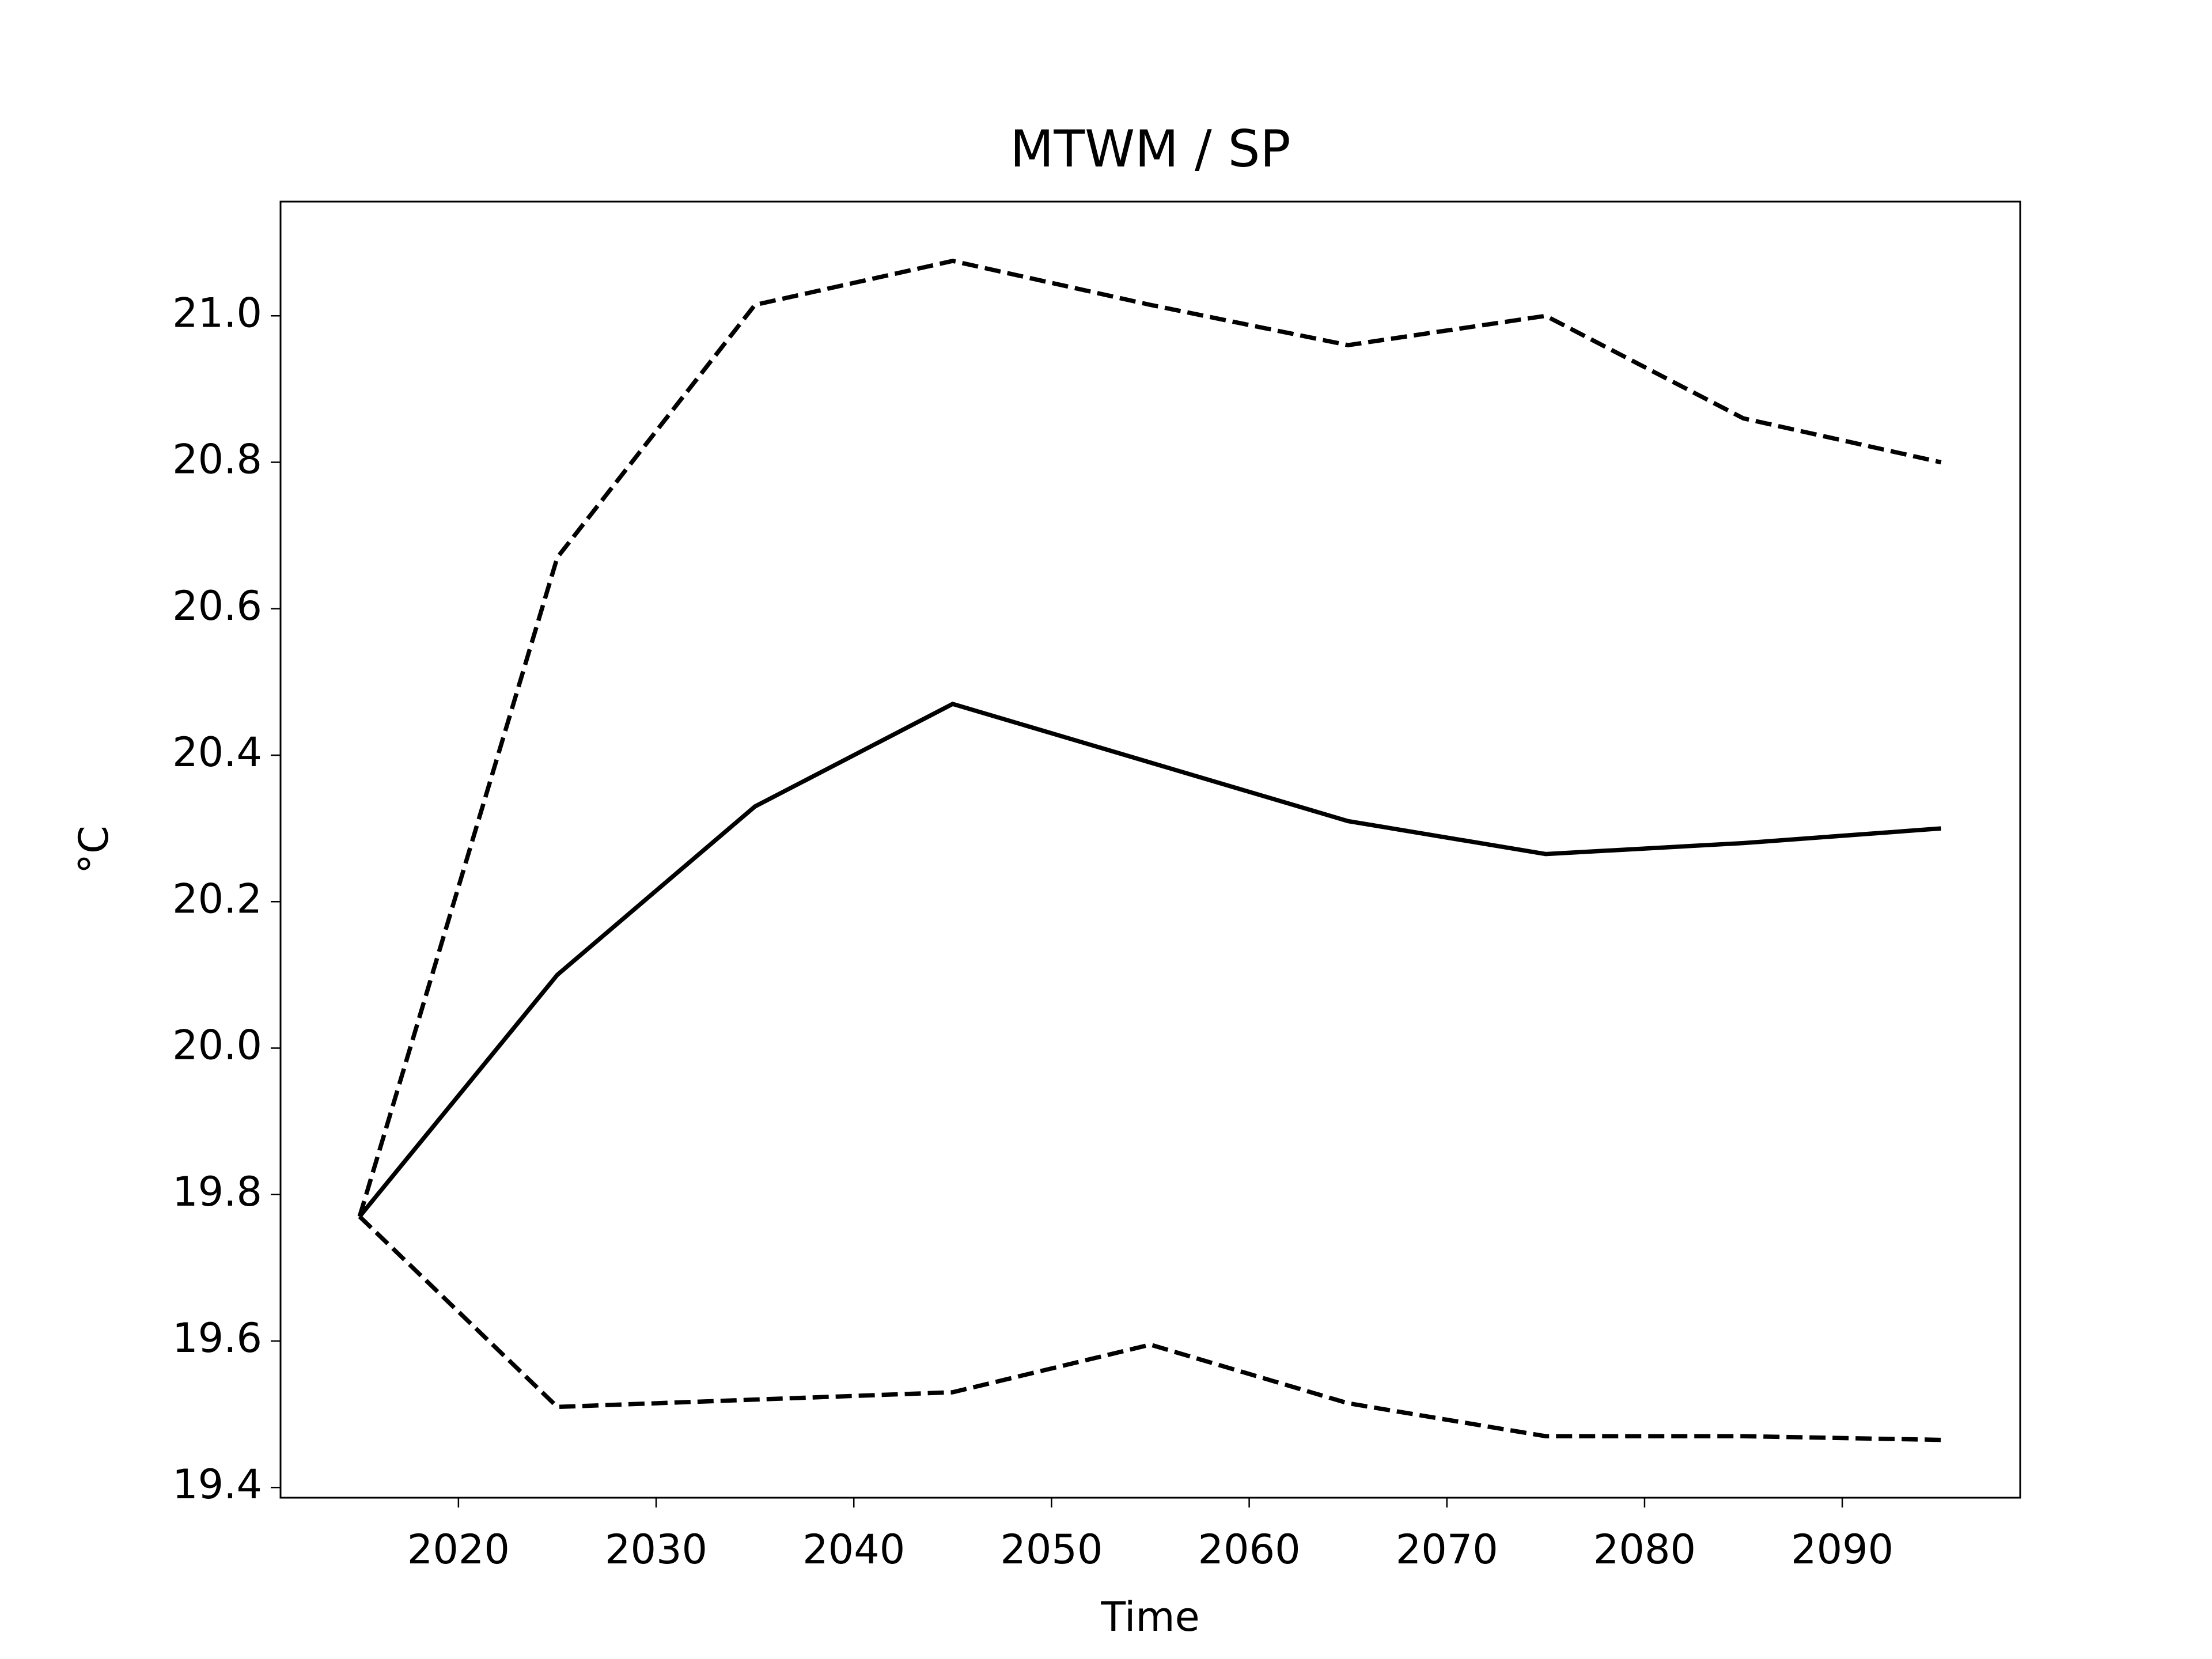 The width and height of the screenshot is (2212, 1659). What do you see at coordinates (1644, 1549) in the screenshot?
I see `x-tick-label: 2080` at bounding box center [1644, 1549].